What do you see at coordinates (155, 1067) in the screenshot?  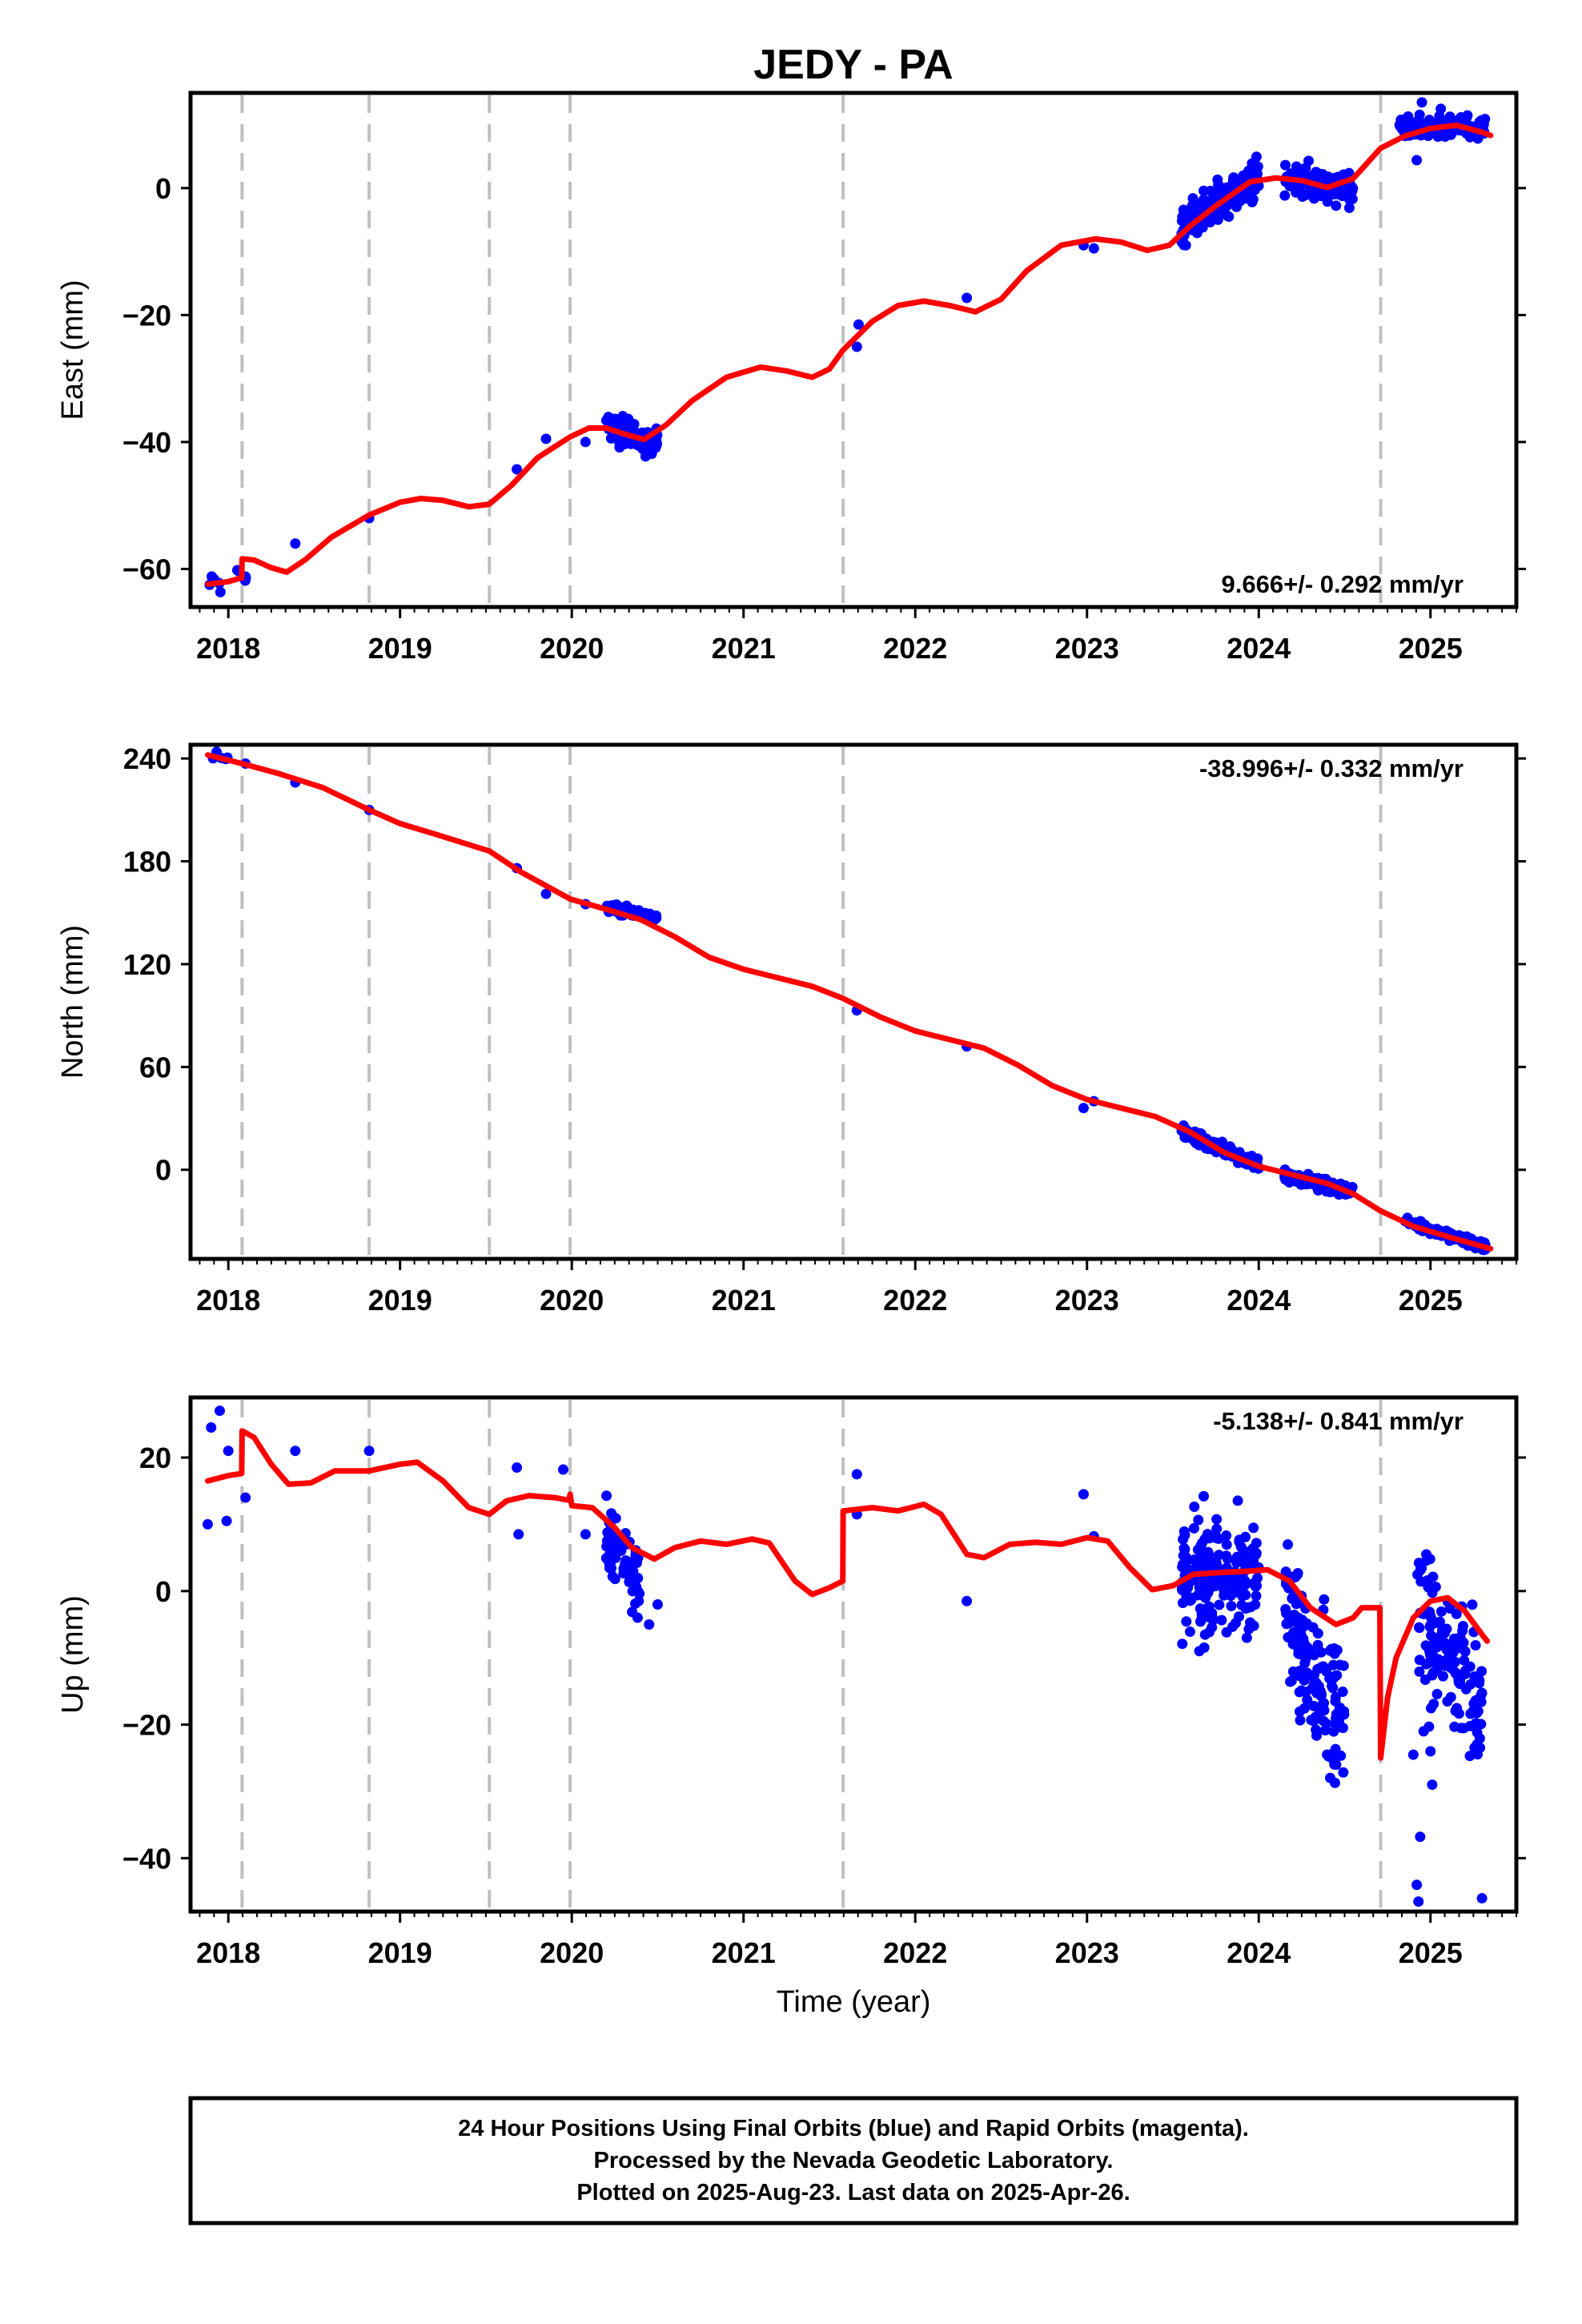 I see `y-tick-label: 60` at bounding box center [155, 1067].